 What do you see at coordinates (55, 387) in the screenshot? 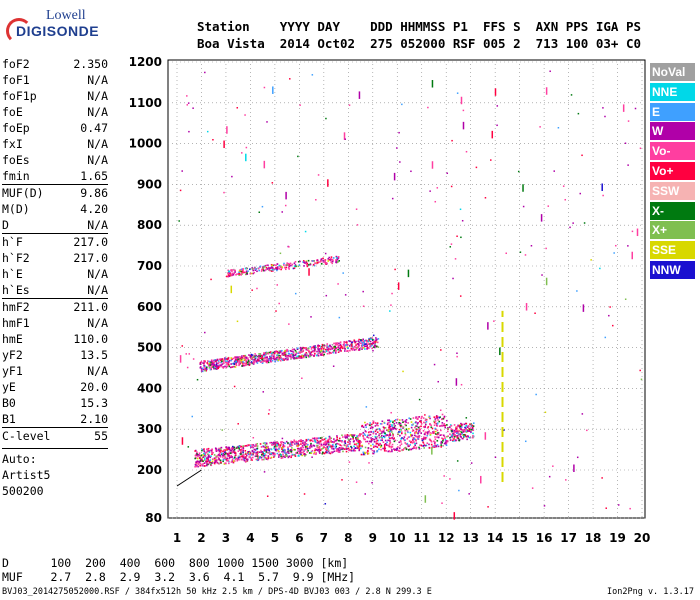
I see `param-row: yE 20.0` at bounding box center [55, 387].